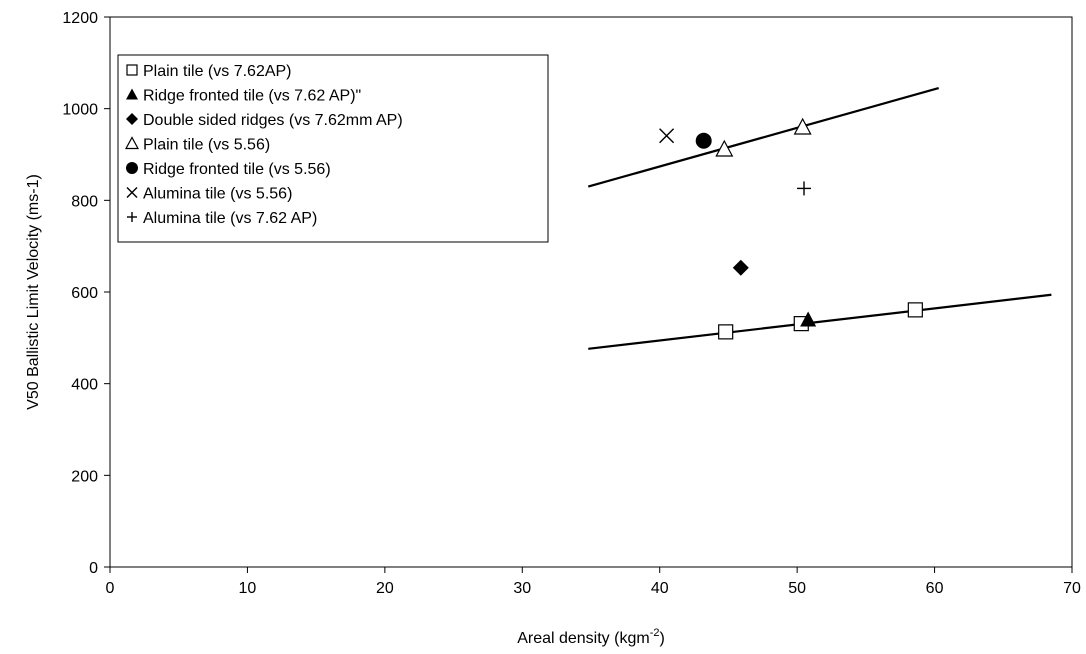 The image size is (1086, 654). I want to click on legend-label: Plain tile (vs 5.56), so click(206, 145).